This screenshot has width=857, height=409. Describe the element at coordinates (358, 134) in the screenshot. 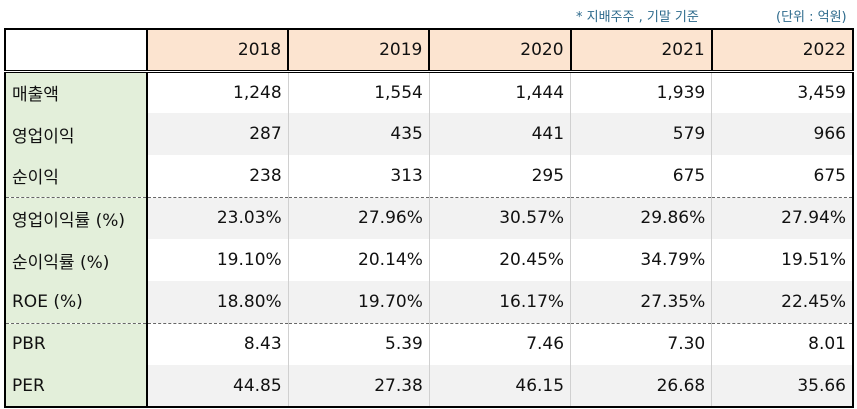

I see `table-cell: 435` at that location.